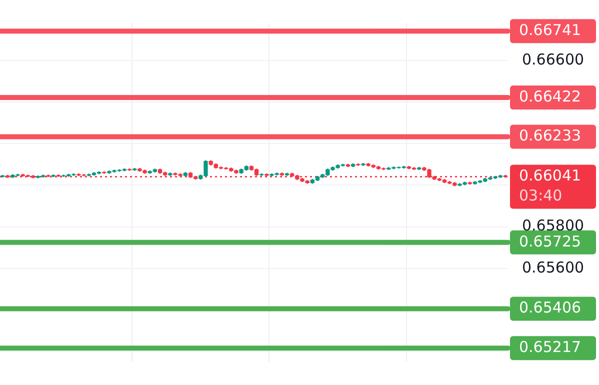 This screenshot has width=599, height=385. I want to click on text: 03:40, so click(540, 195).